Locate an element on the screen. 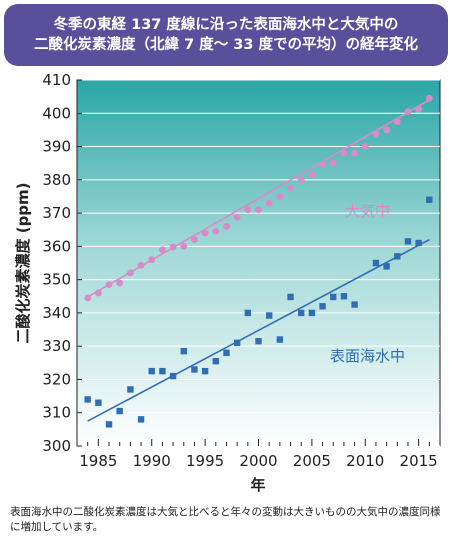 This screenshot has height=546, width=453. x-tick-label: 1995 is located at coordinates (205, 461).